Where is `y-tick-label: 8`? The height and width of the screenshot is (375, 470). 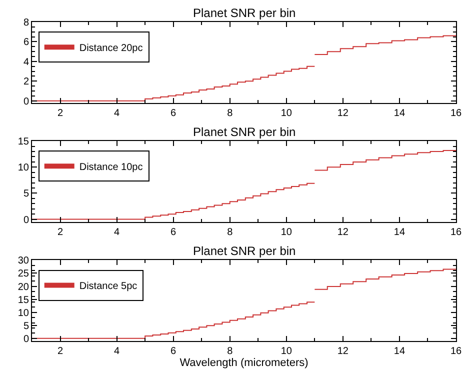 y-tick-label: 8 is located at coordinates (26, 23).